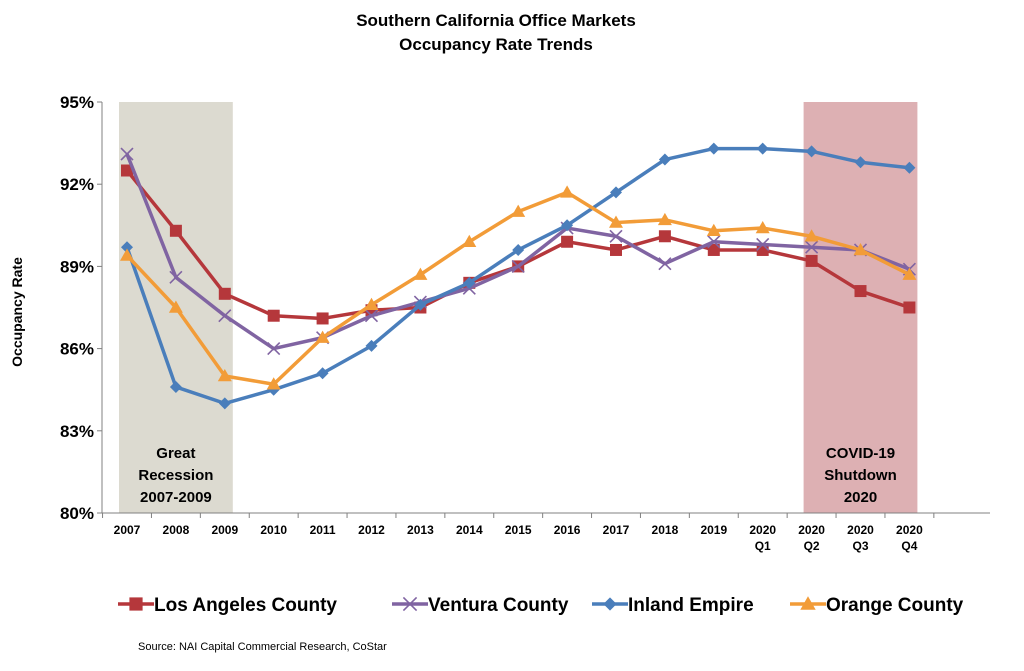  Describe the element at coordinates (176, 497) in the screenshot. I see `annotation-label: 2007-2009` at that location.